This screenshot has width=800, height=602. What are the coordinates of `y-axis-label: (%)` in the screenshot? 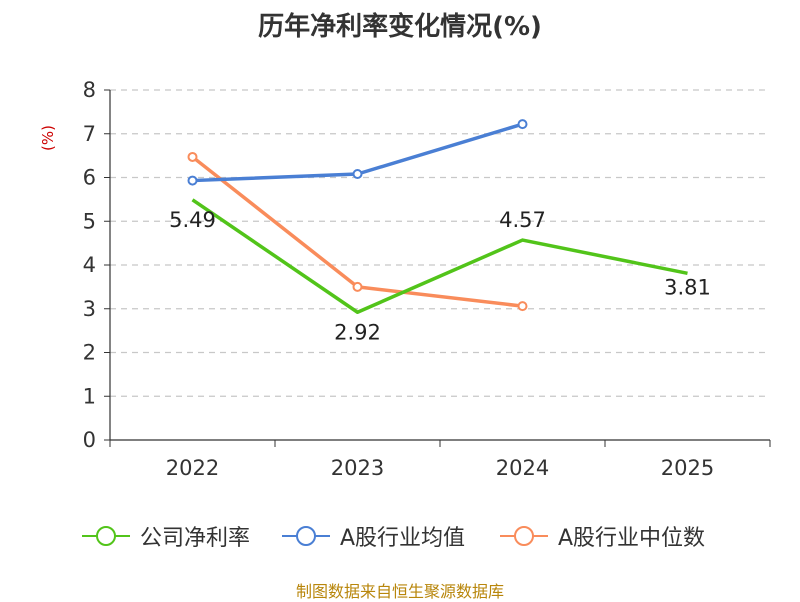 It's located at (48, 138).